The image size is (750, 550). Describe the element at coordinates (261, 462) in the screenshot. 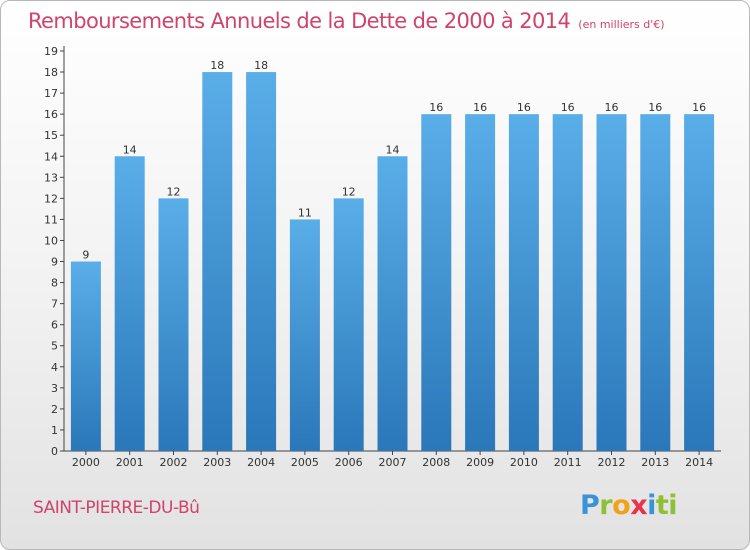

I see `x-tick-label: 2004` at that location.